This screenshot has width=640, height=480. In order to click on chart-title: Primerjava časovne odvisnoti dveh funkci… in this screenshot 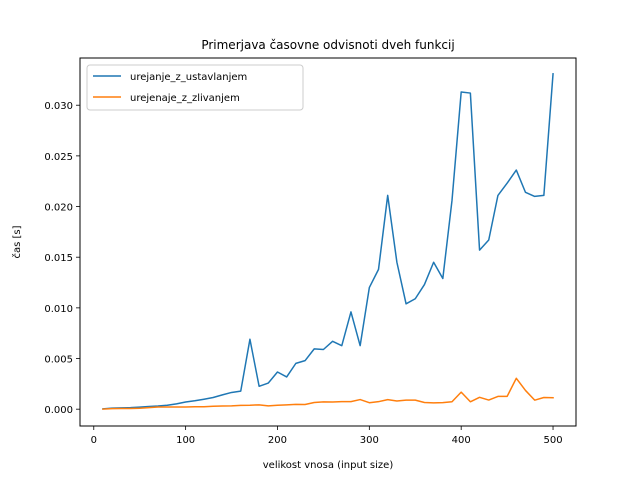, I will do `click(327, 45)`.